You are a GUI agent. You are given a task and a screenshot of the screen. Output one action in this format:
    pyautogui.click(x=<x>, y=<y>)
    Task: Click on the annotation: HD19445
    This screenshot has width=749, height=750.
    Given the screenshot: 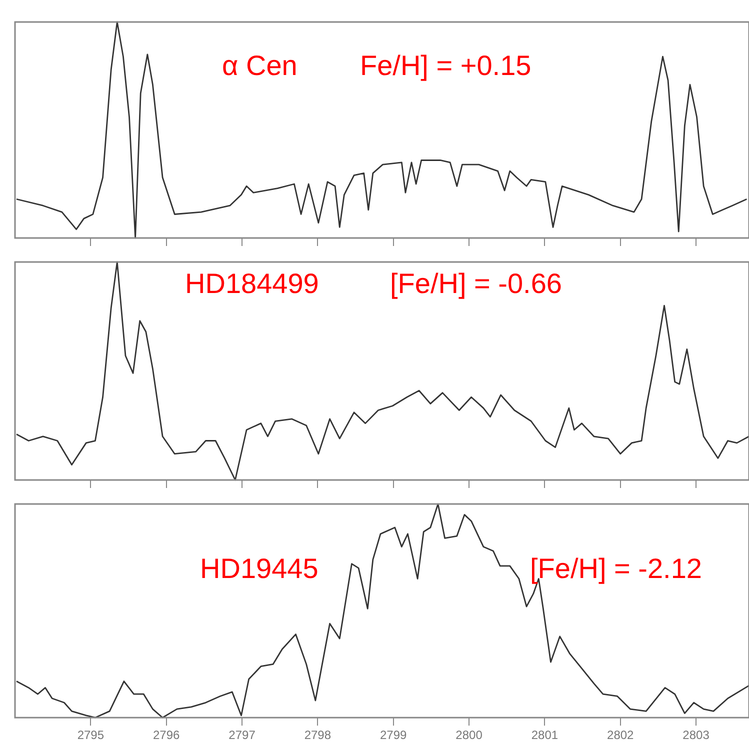 What is the action you would take?
    pyautogui.click(x=259, y=568)
    